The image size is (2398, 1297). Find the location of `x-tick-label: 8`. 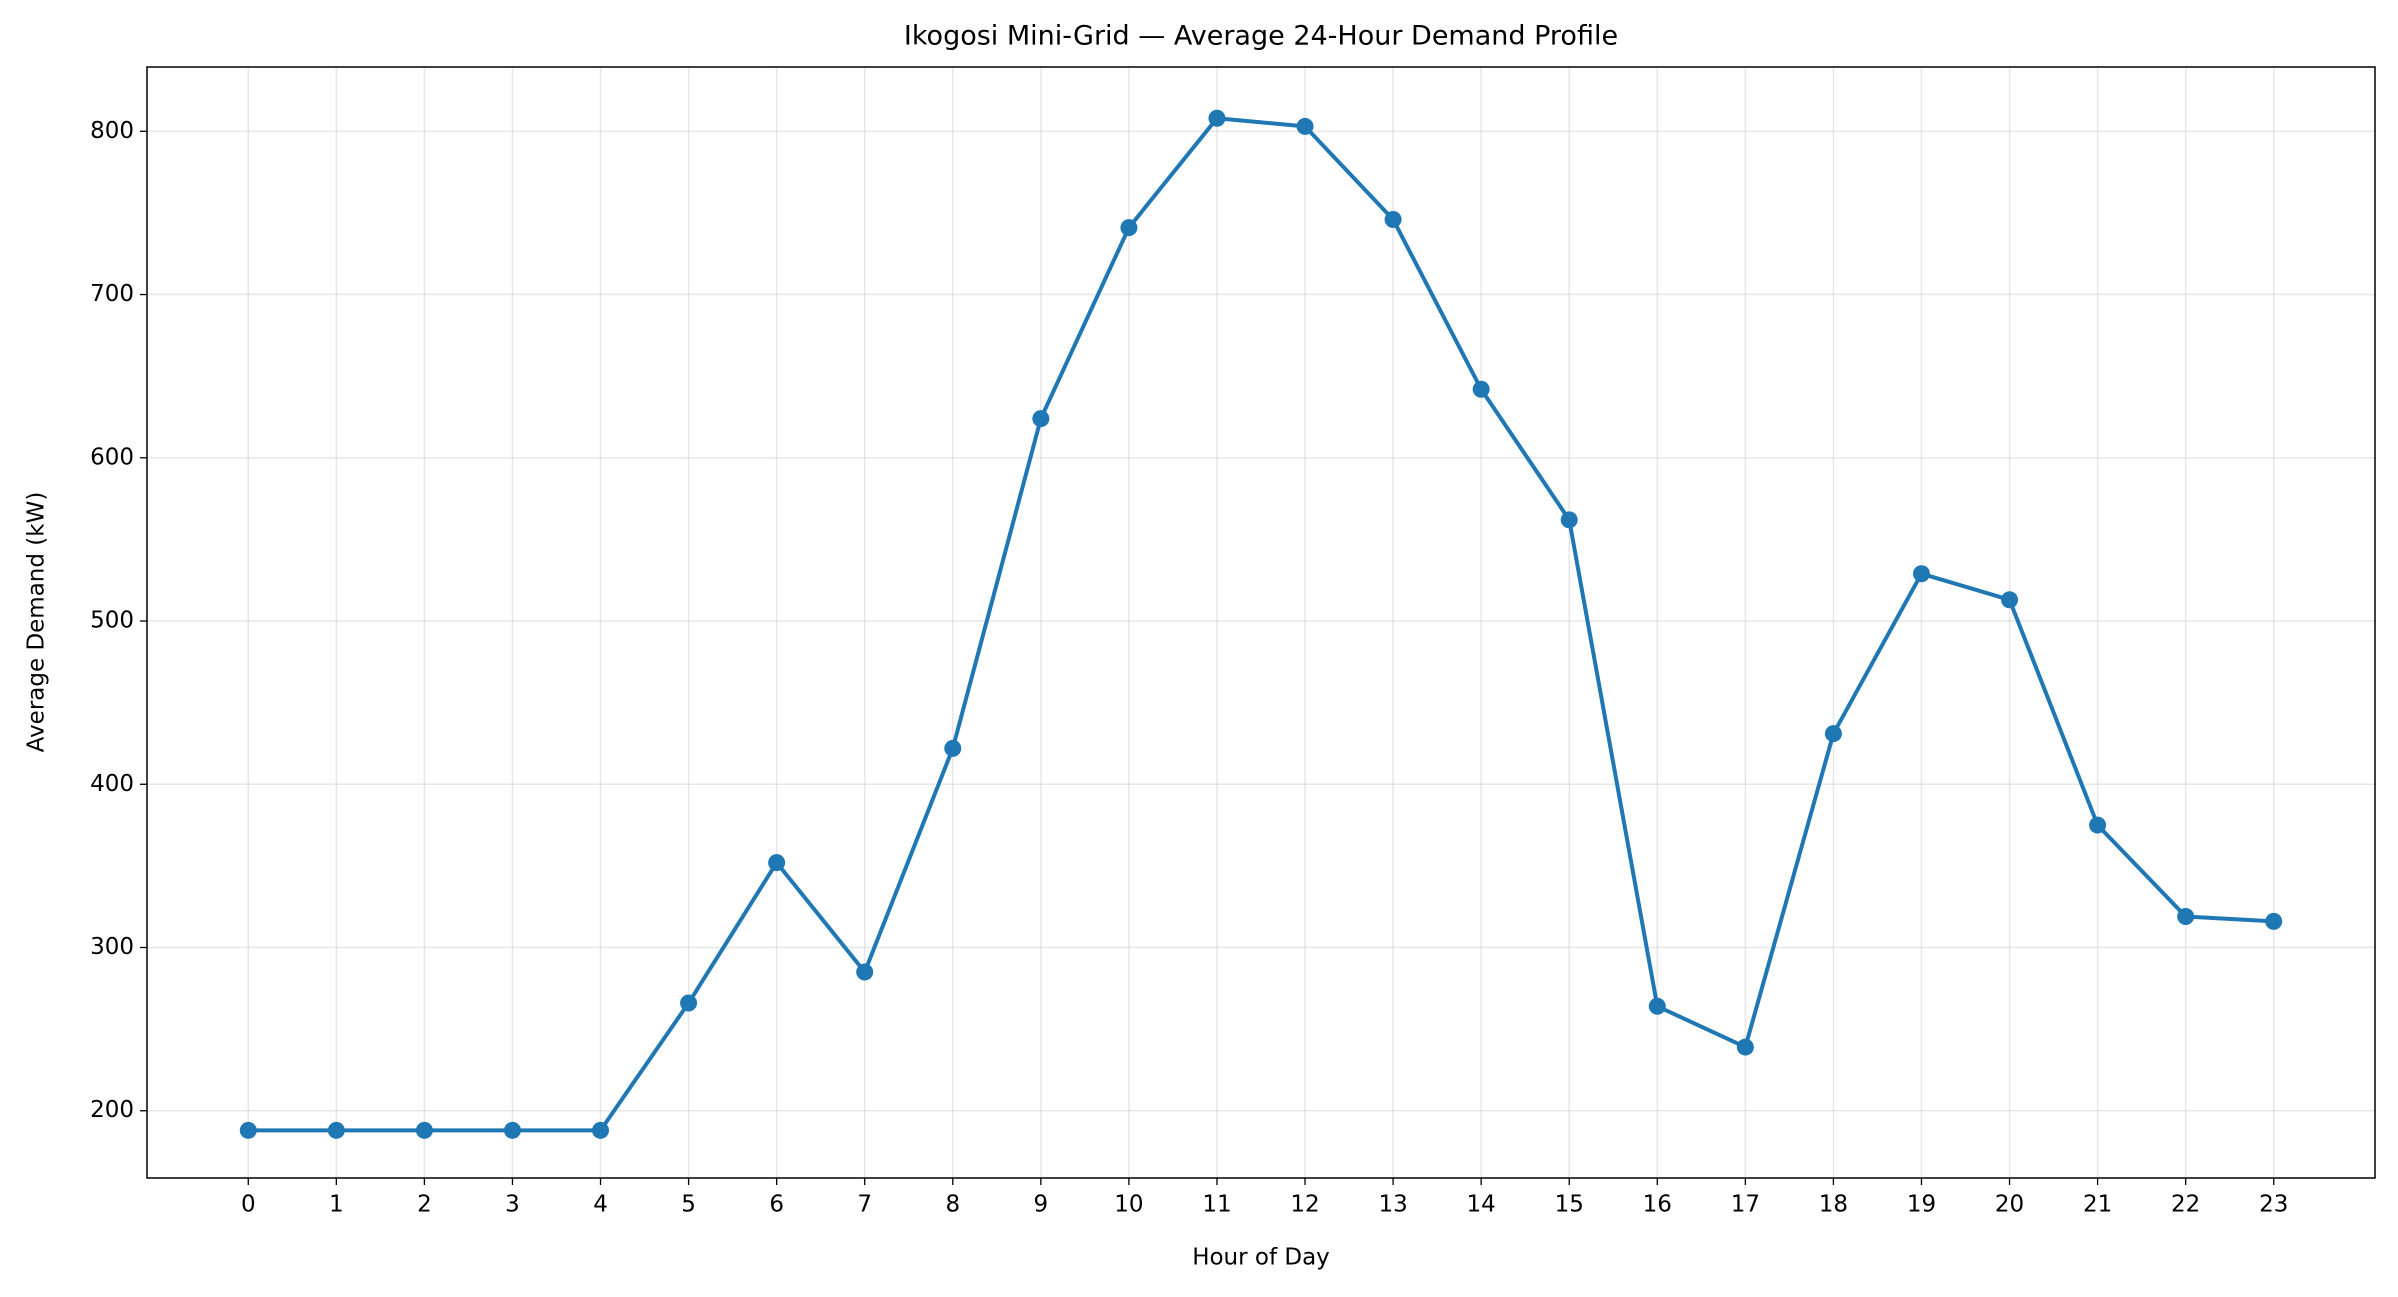

x-tick-label: 8 is located at coordinates (952, 1205).